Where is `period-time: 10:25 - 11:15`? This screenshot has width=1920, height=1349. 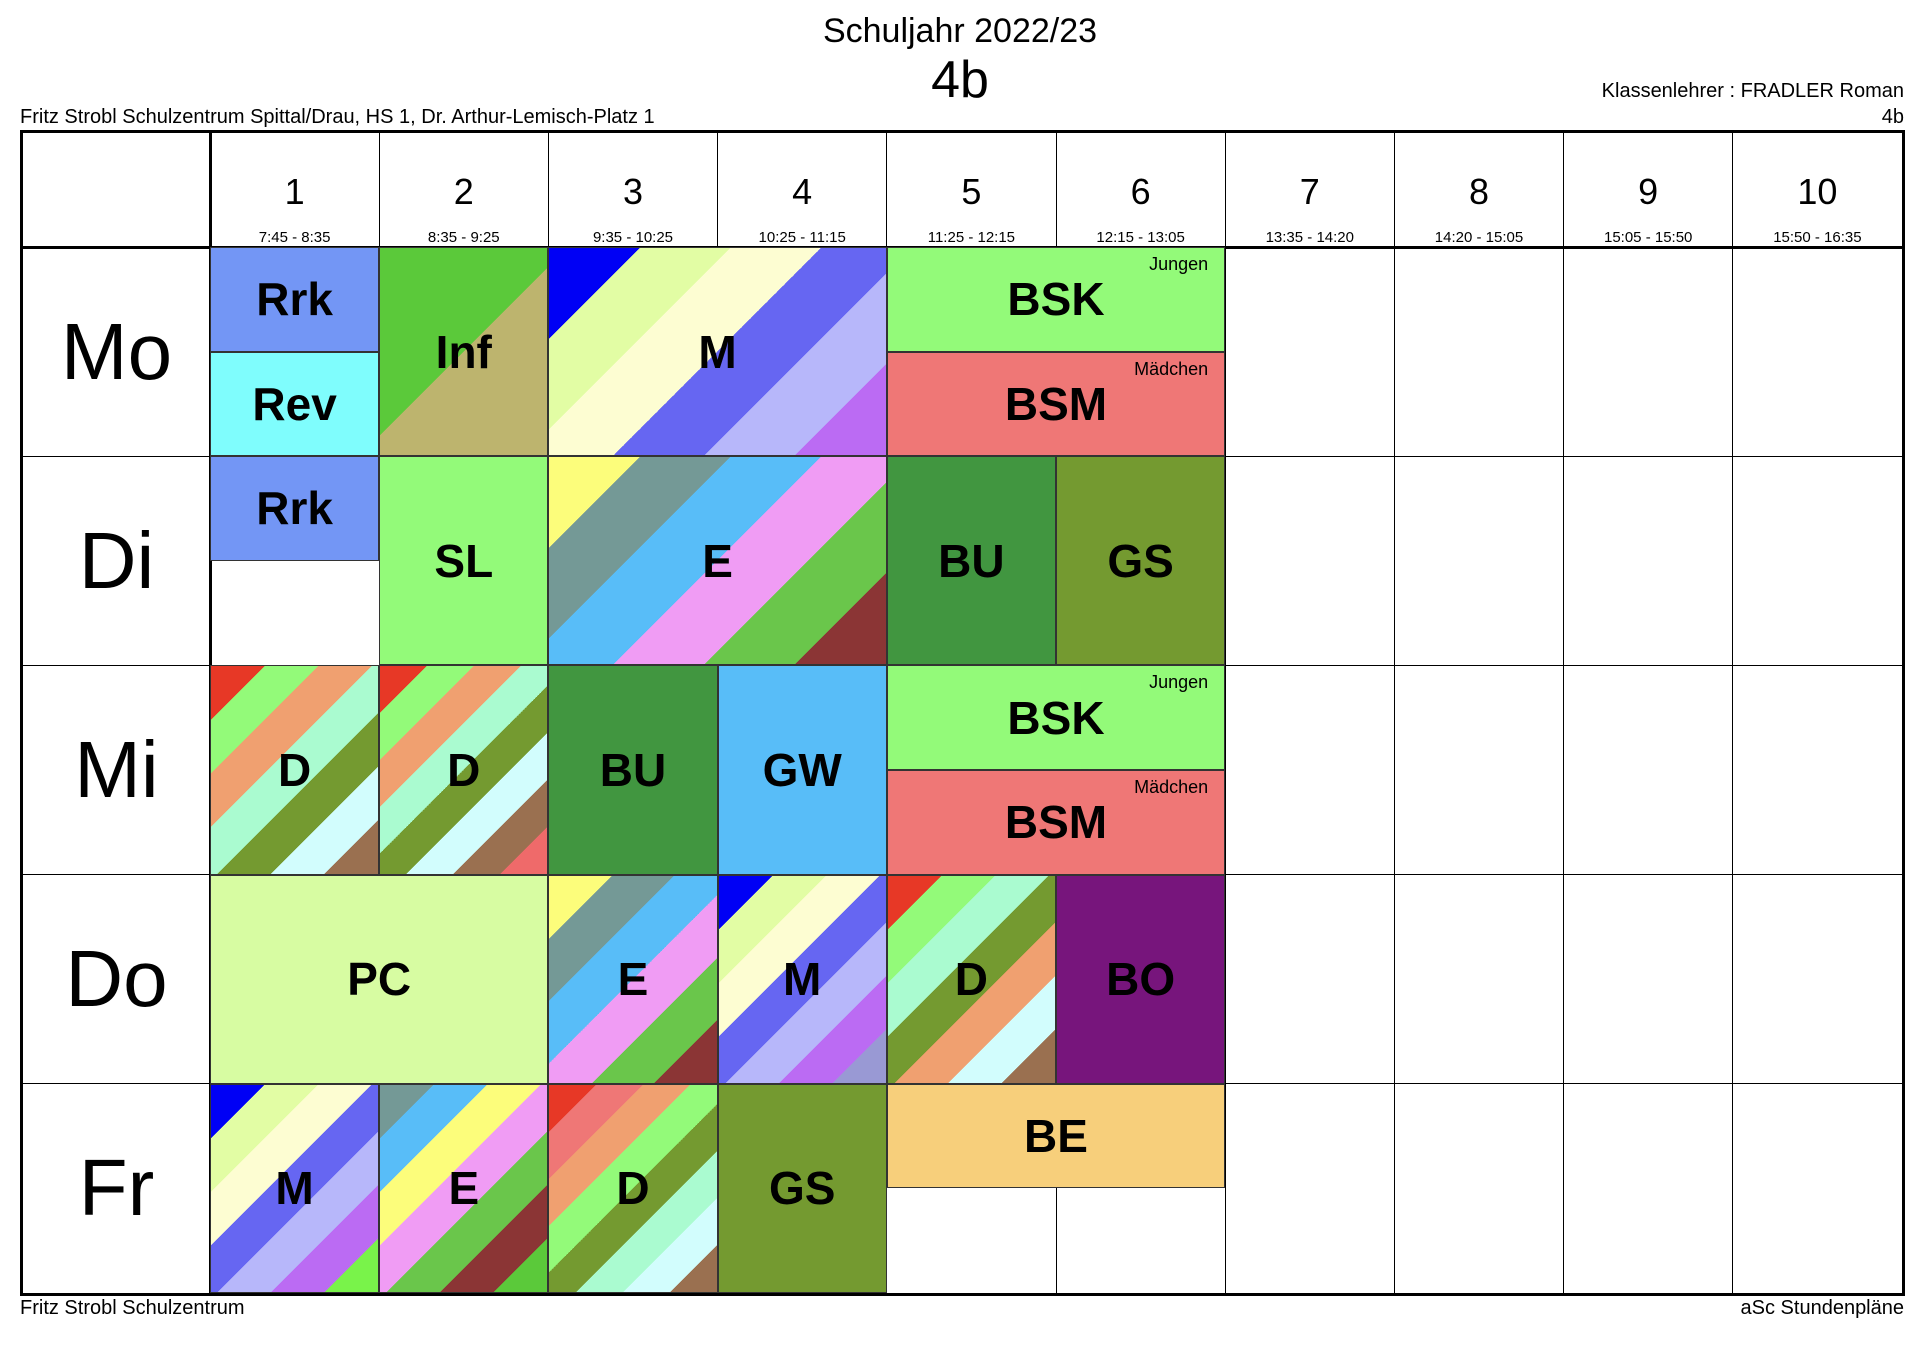 period-time: 10:25 - 11:15 is located at coordinates (802, 237).